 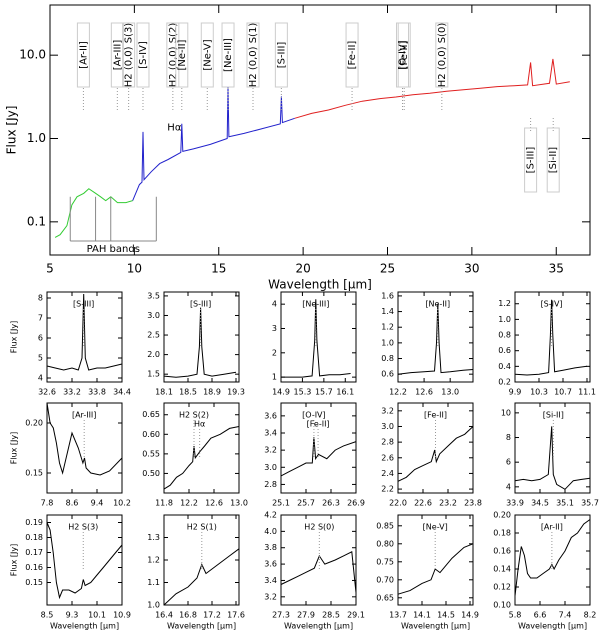 What do you see at coordinates (274, 352) in the screenshot?
I see `y-tick-label: 2` at bounding box center [274, 352].